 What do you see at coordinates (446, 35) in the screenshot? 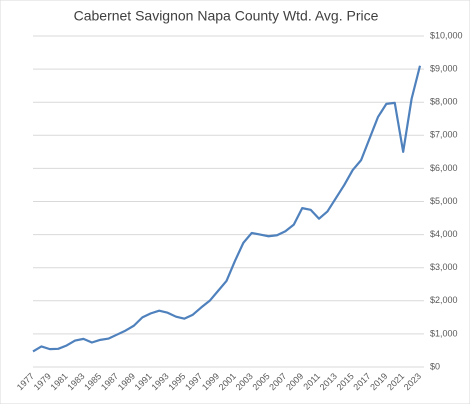
I see `y-tick-label: $10,000` at bounding box center [446, 35].